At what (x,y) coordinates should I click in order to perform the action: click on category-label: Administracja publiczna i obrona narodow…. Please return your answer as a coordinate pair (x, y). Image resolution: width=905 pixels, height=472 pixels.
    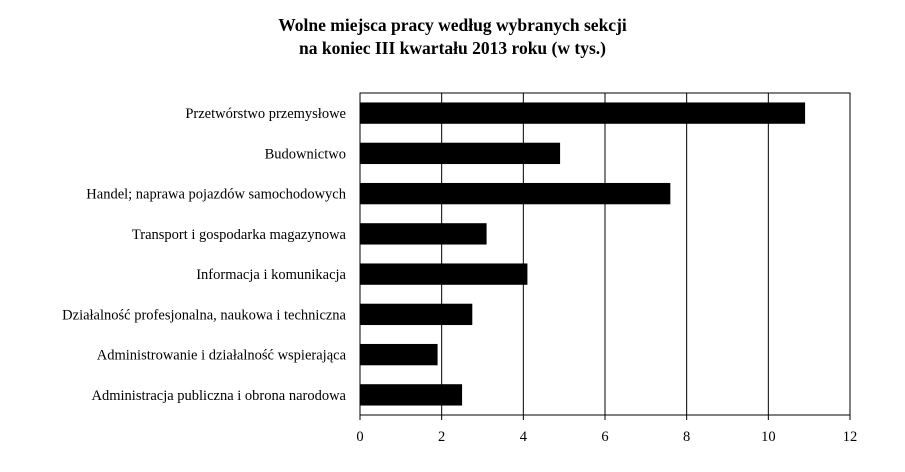
    Looking at the image, I should click on (219, 396).